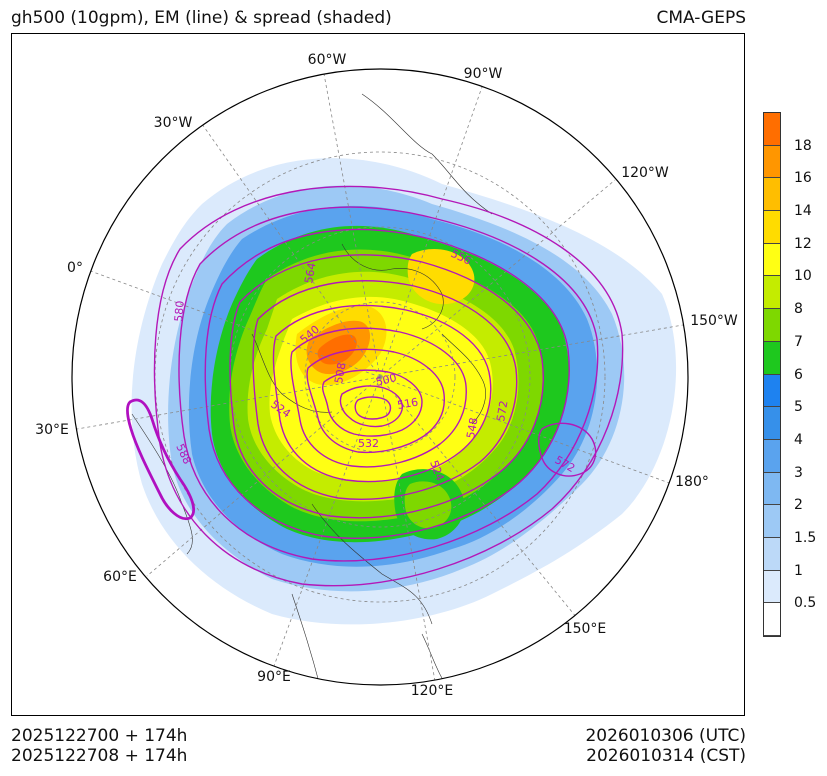  What do you see at coordinates (179, 311) in the screenshot?
I see `contour-label: 580` at bounding box center [179, 311].